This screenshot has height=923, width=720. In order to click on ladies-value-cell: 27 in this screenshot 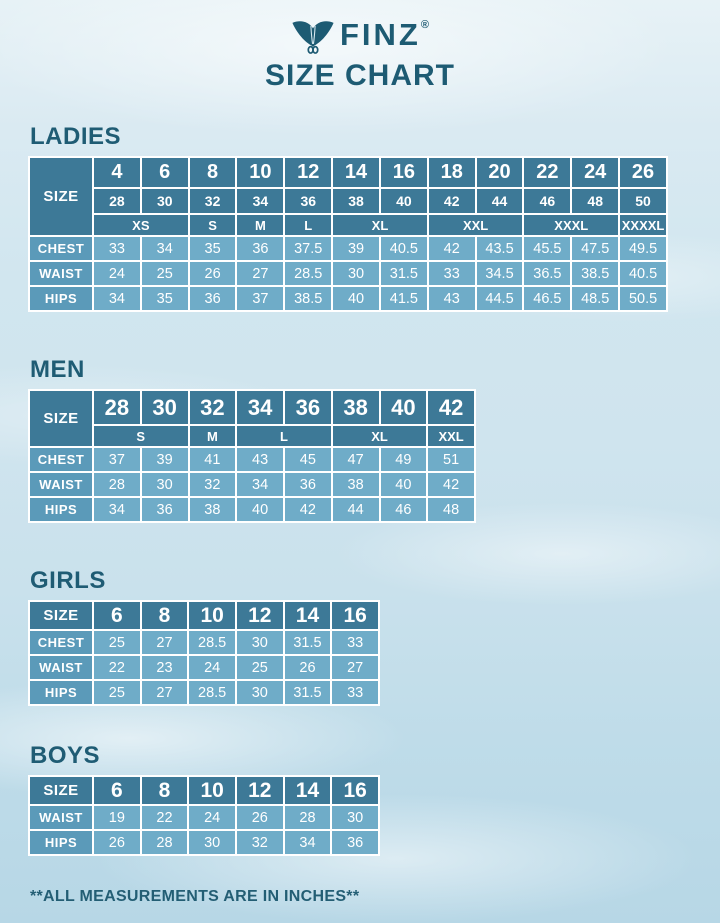, I will do `click(260, 273)`.